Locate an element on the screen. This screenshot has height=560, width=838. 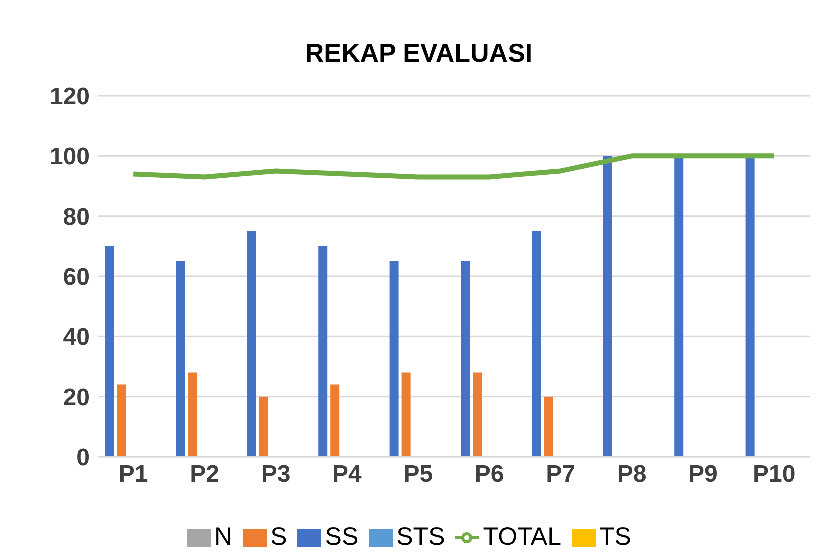
x-tick-label: P4 is located at coordinates (347, 474).